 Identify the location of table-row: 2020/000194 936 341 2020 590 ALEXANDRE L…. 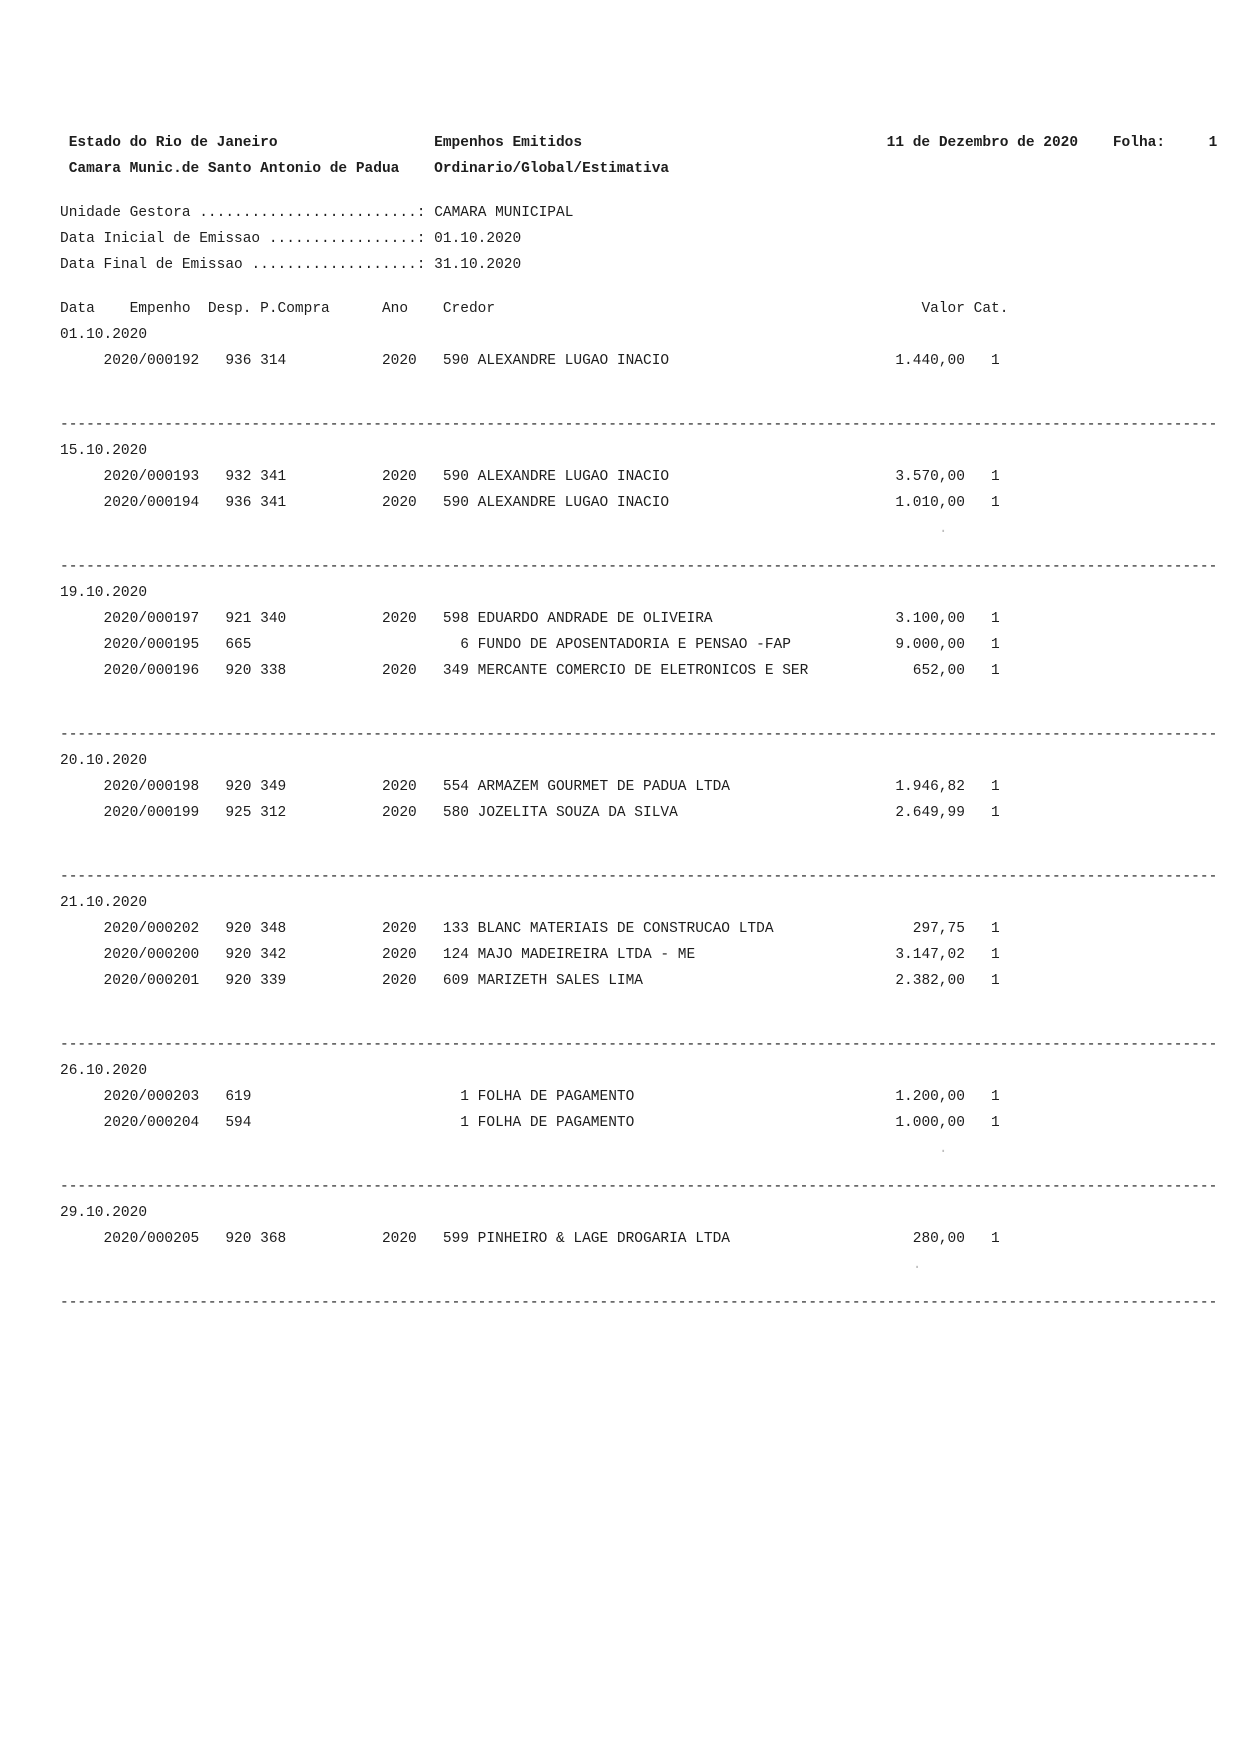
(639, 503).